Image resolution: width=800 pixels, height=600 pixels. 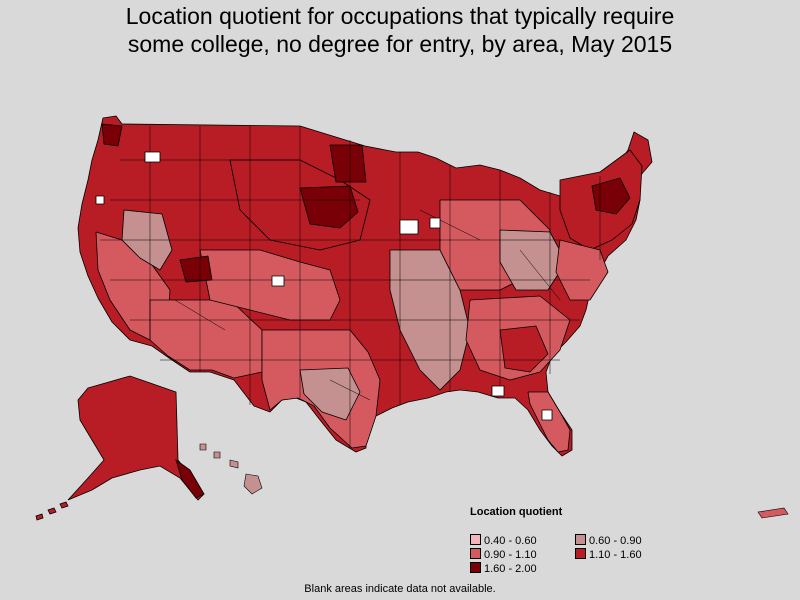 What do you see at coordinates (270, 285) in the screenshot?
I see `region-colorado-kansas` at bounding box center [270, 285].